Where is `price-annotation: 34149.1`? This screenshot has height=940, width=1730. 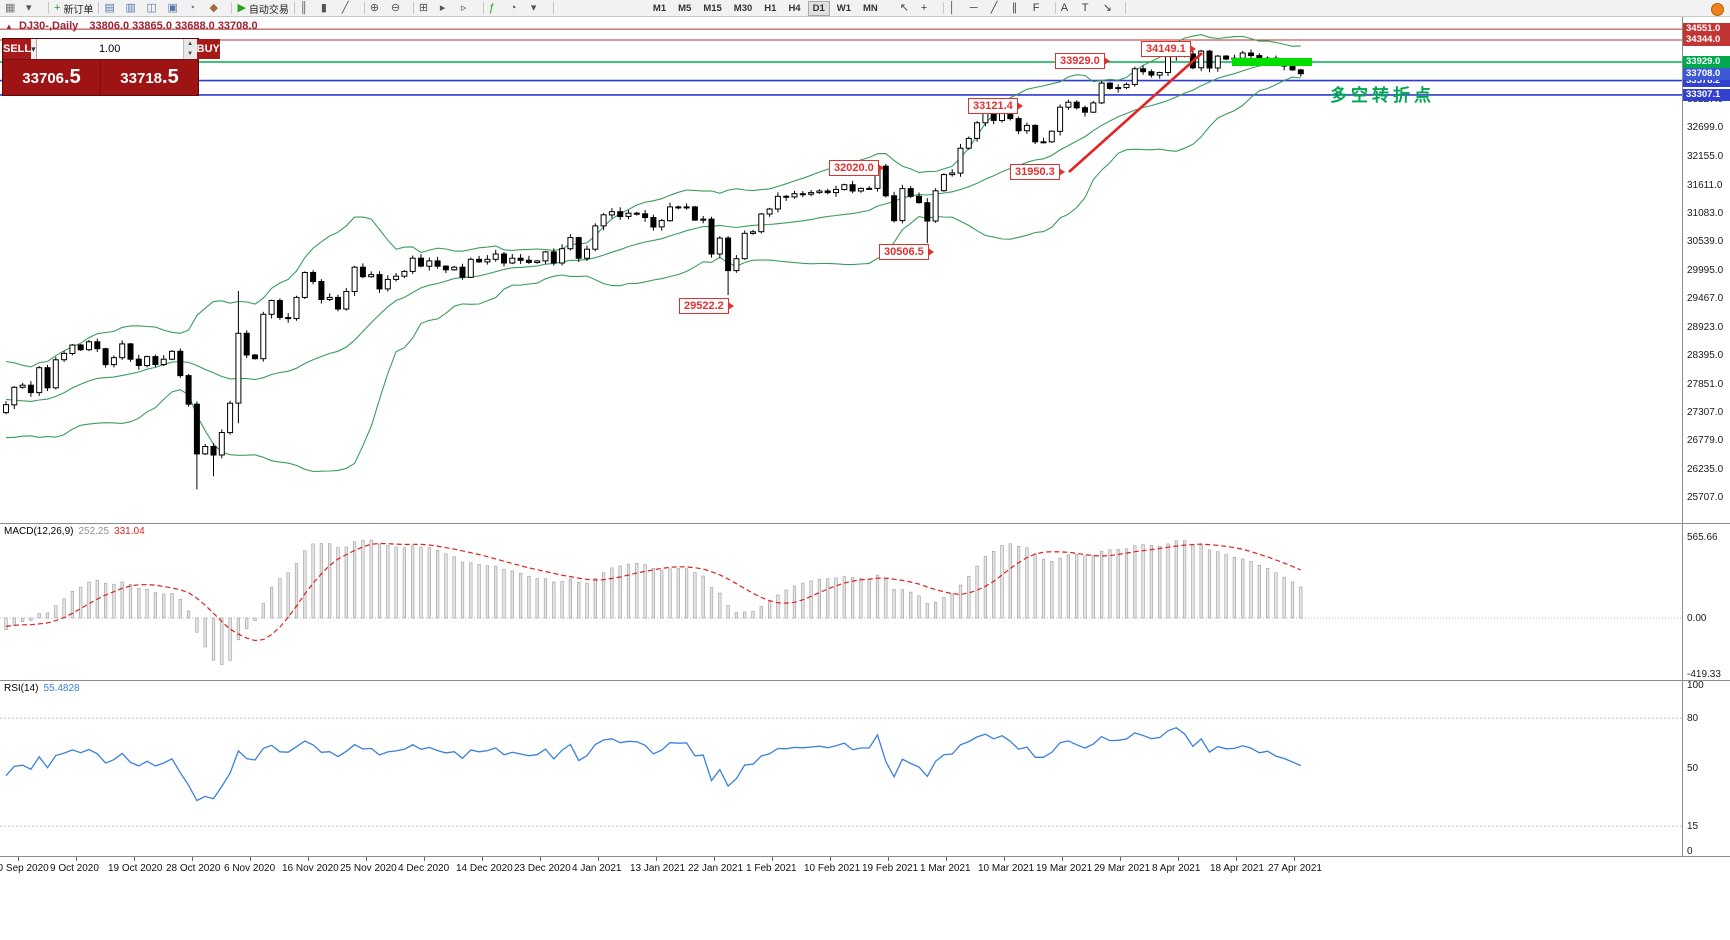
price-annotation: 34149.1 is located at coordinates (1168, 49).